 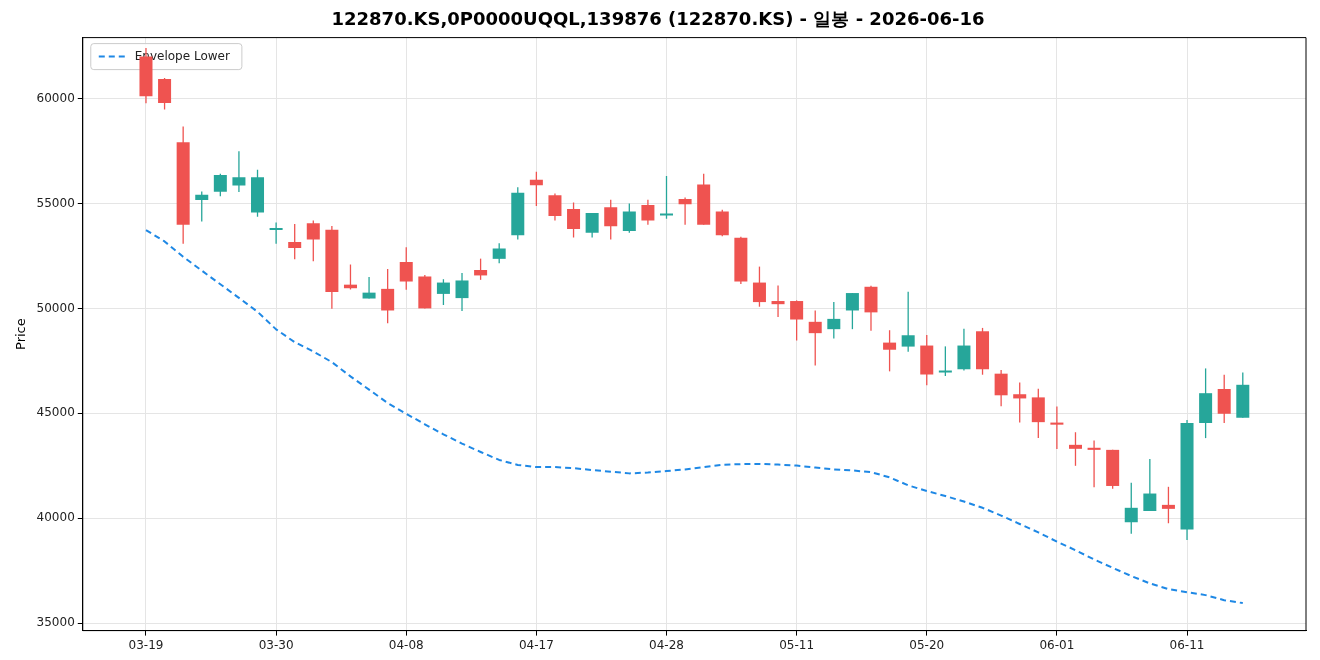 I want to click on x-tick-label: 03-30, so click(x=276, y=644).